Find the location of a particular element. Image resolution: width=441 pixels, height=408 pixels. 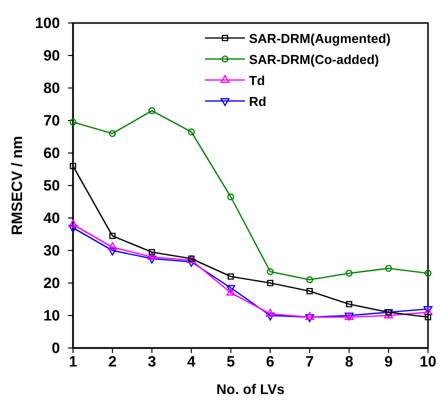

x-tick-label: 7 is located at coordinates (309, 362).